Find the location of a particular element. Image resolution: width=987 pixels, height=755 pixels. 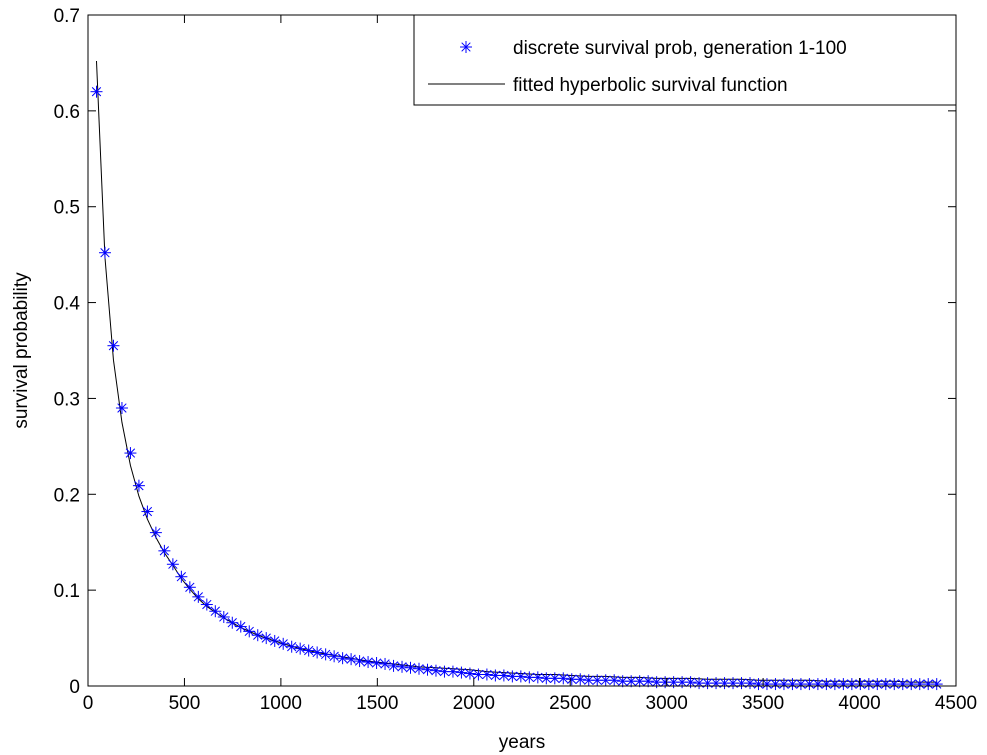

y-tick-label: 0.3 is located at coordinates (67, 399).